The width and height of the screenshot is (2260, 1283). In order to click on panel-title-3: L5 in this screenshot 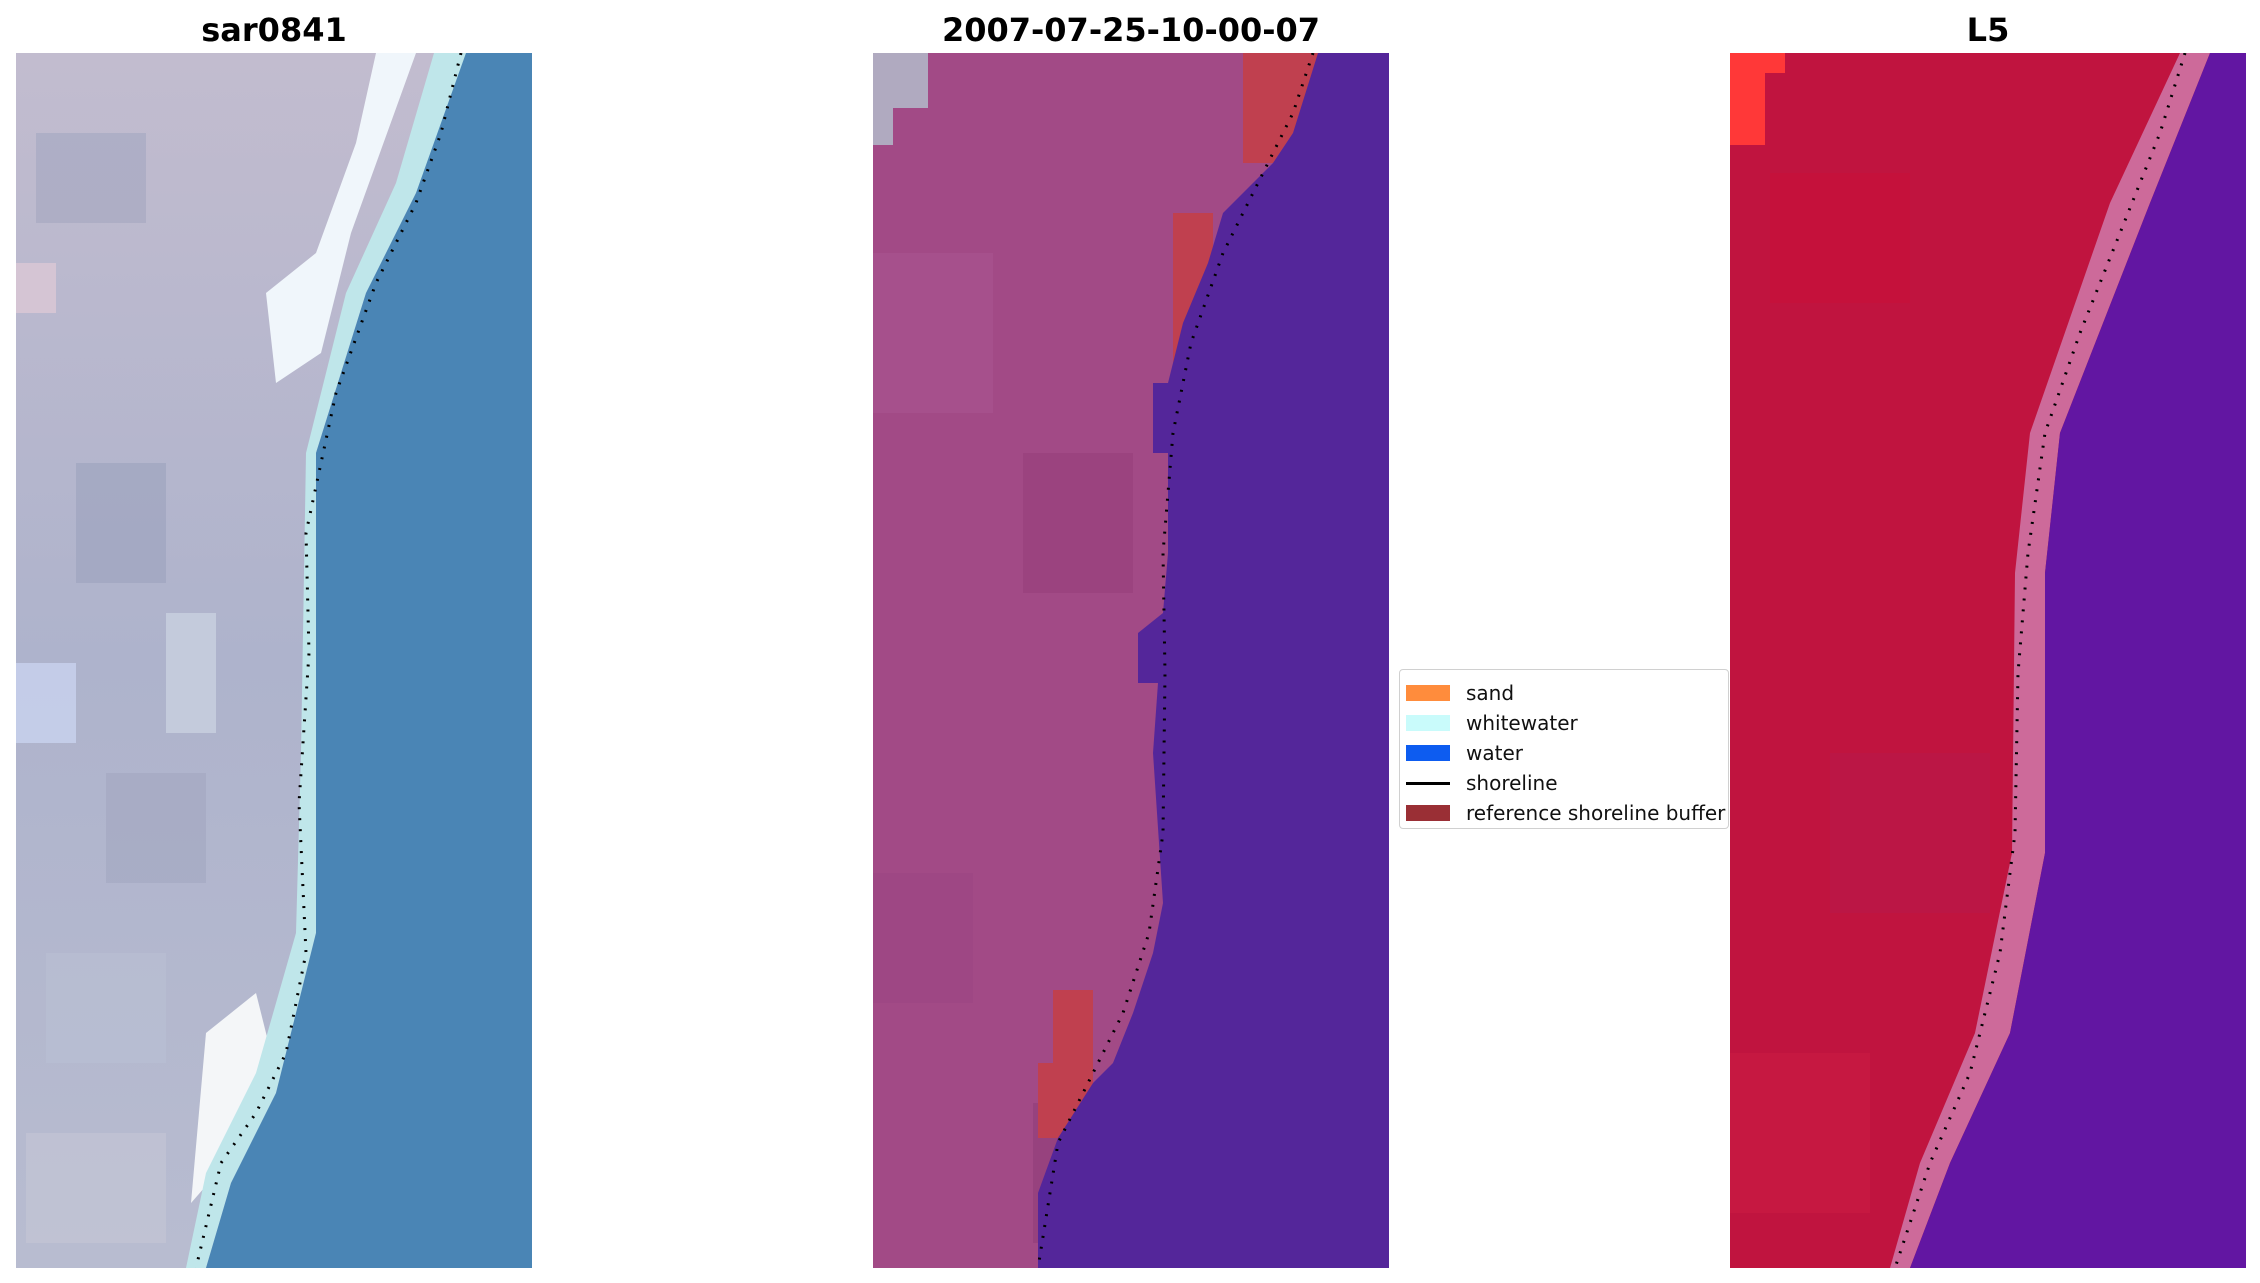, I will do `click(1988, 30)`.